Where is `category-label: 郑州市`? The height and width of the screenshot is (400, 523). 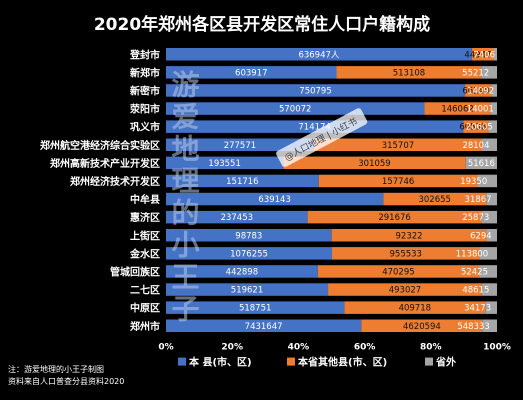
category-label: 郑州市 is located at coordinates (145, 326).